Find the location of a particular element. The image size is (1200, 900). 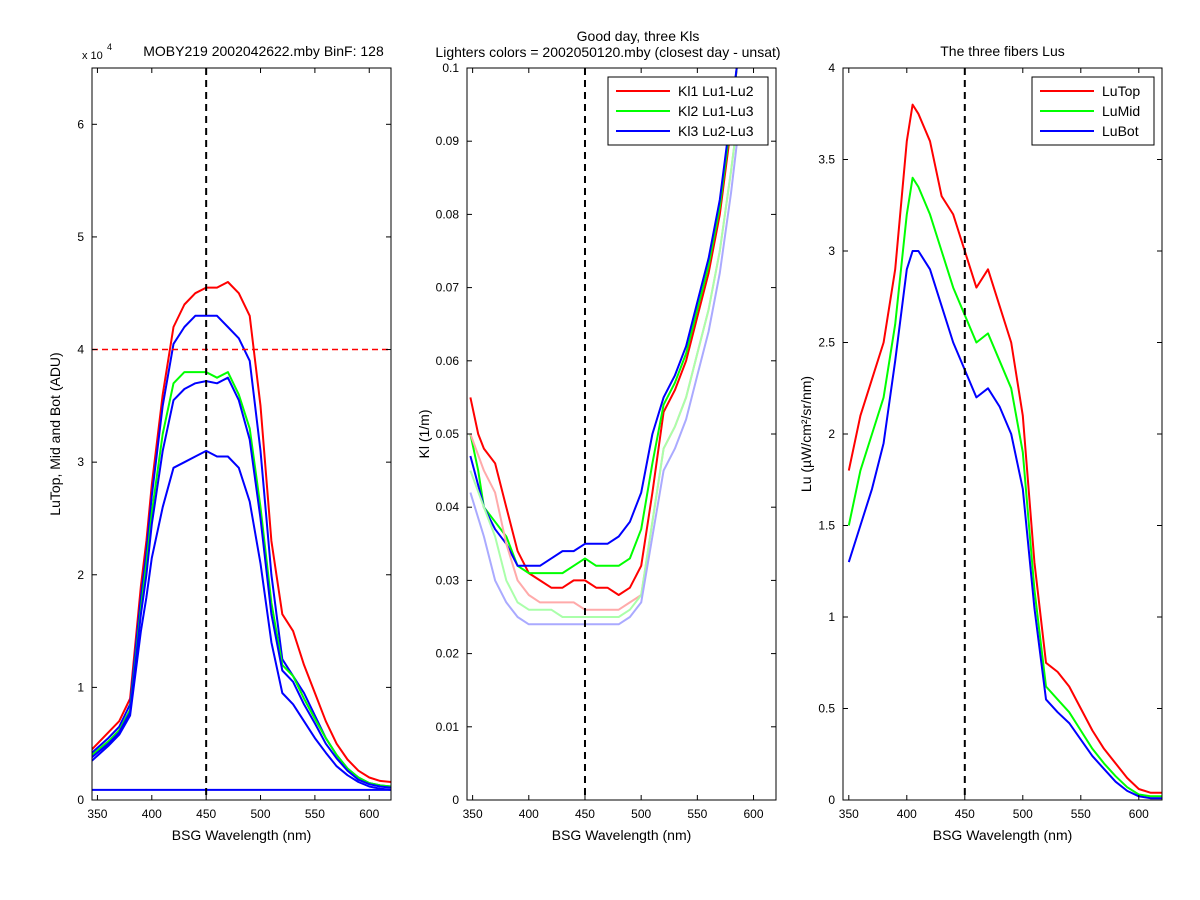

chart-1-xtick-label: 350 is located at coordinates (97, 814).